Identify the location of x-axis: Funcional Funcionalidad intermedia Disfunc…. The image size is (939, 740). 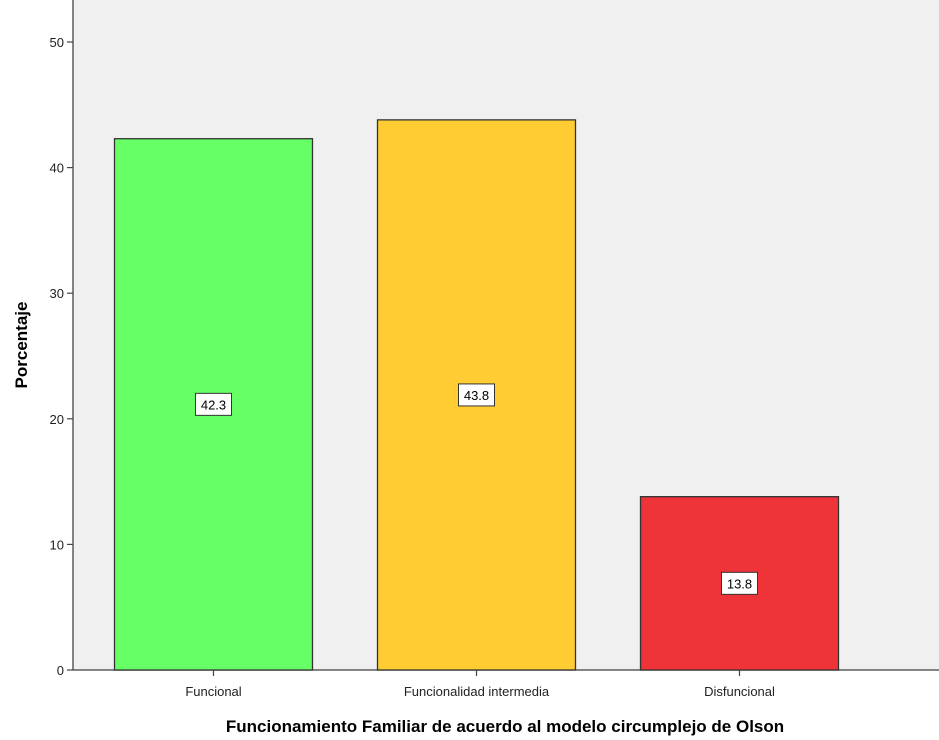
(480, 684).